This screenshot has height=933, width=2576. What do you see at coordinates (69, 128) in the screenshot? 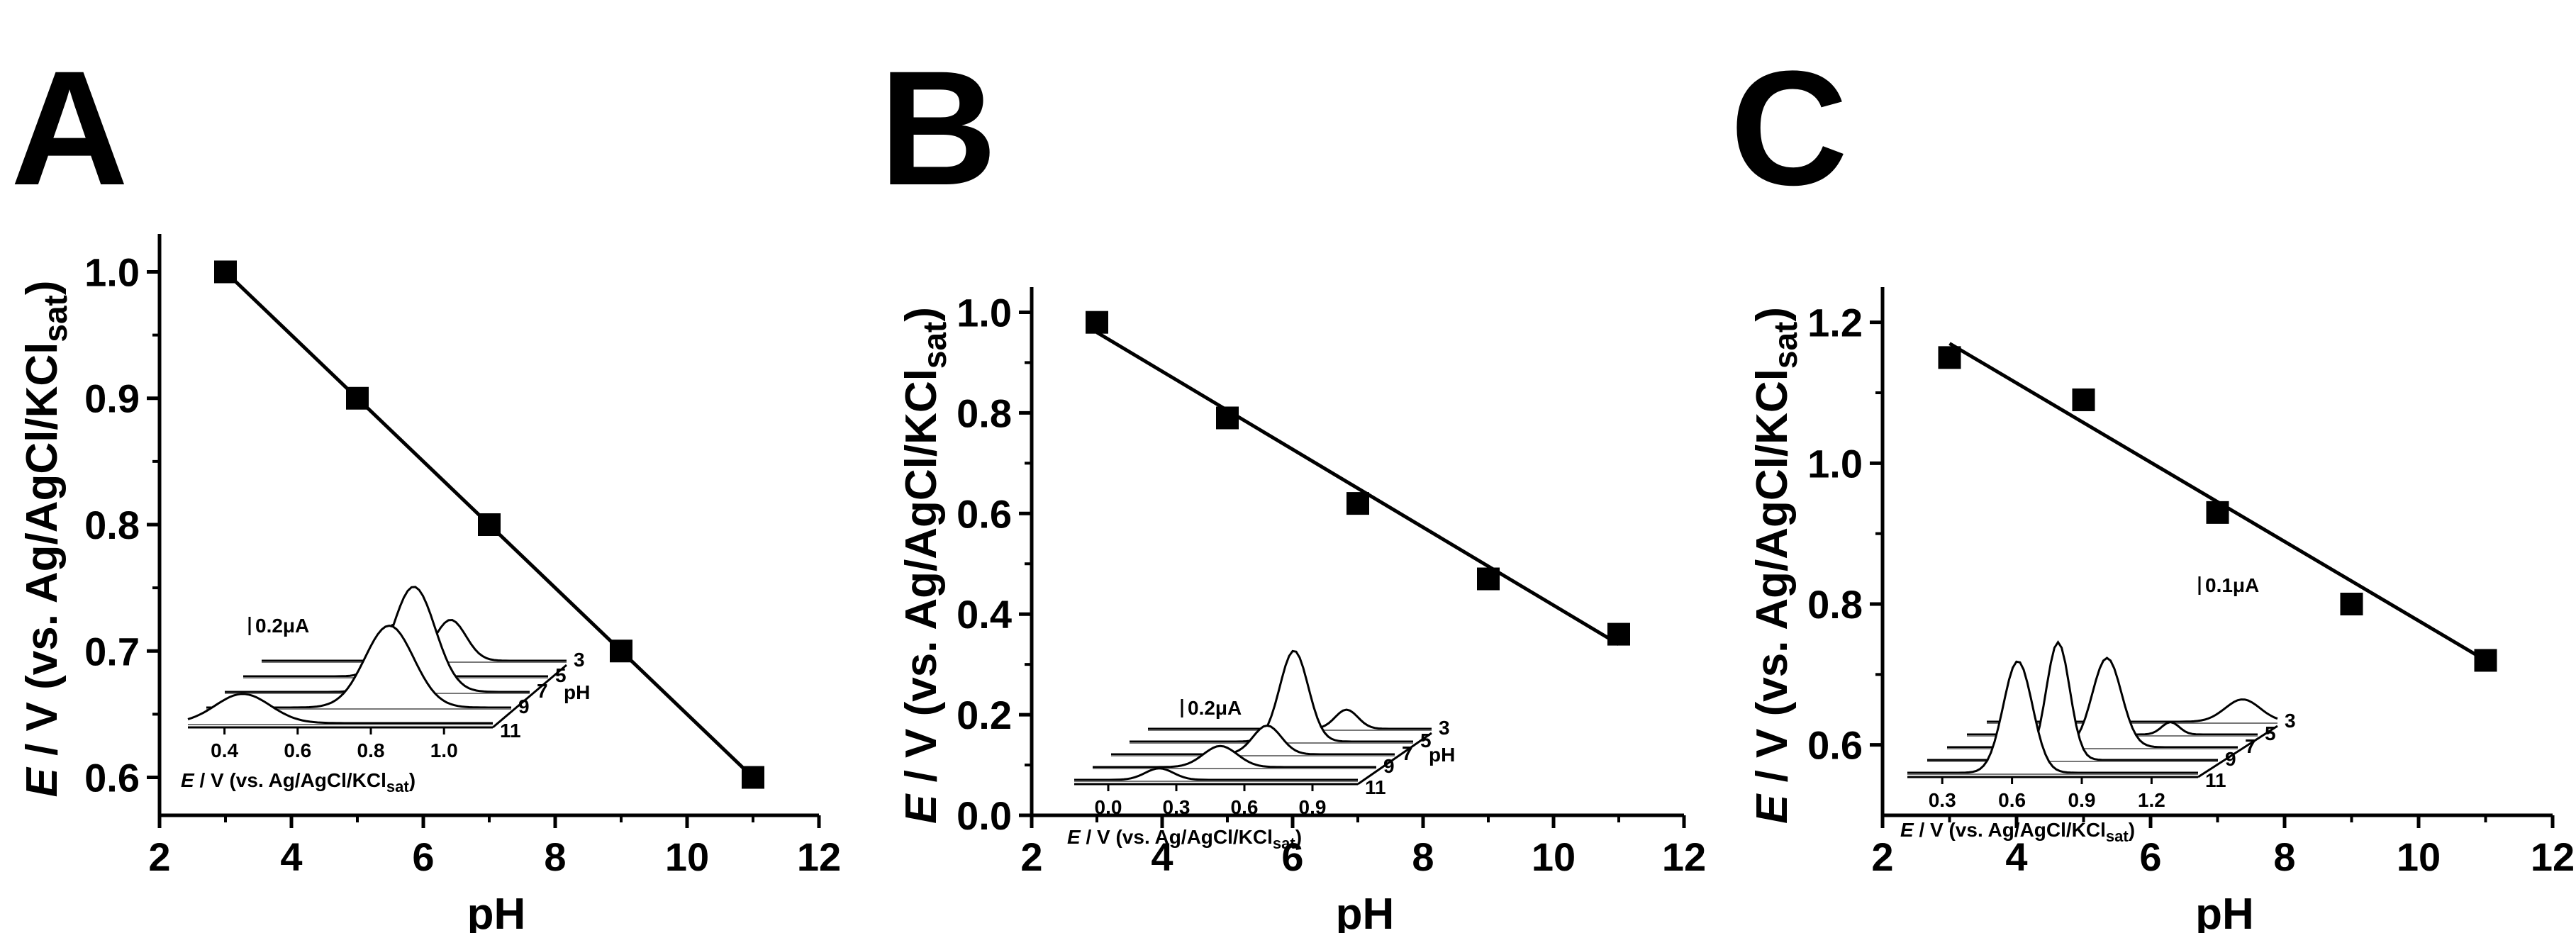
I see `panel-label: A` at bounding box center [69, 128].